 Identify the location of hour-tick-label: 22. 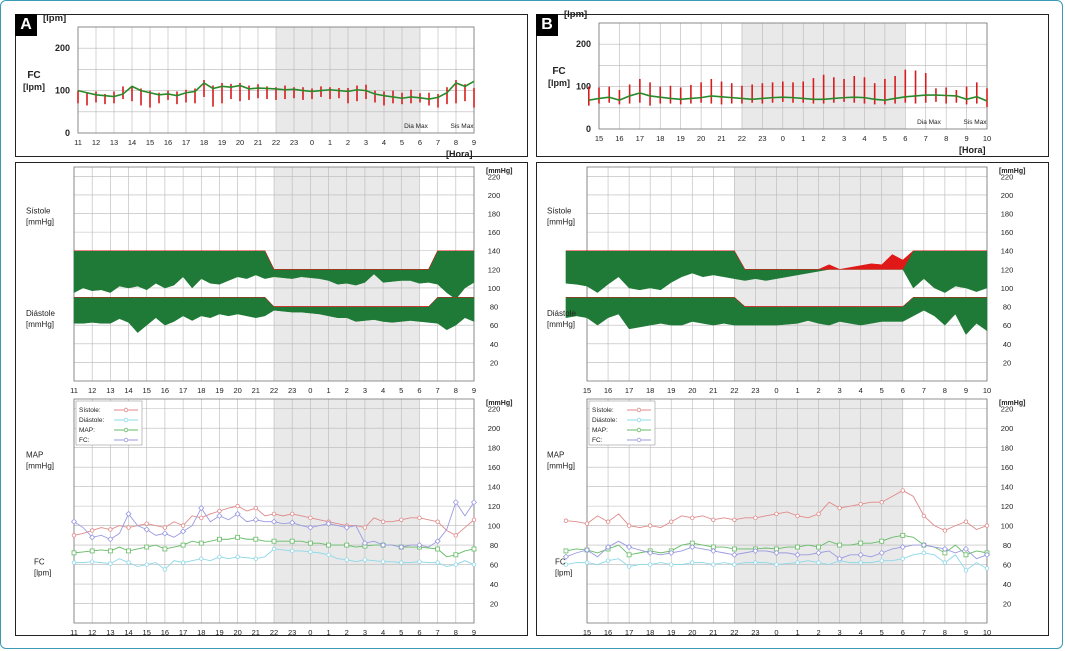
(734, 632).